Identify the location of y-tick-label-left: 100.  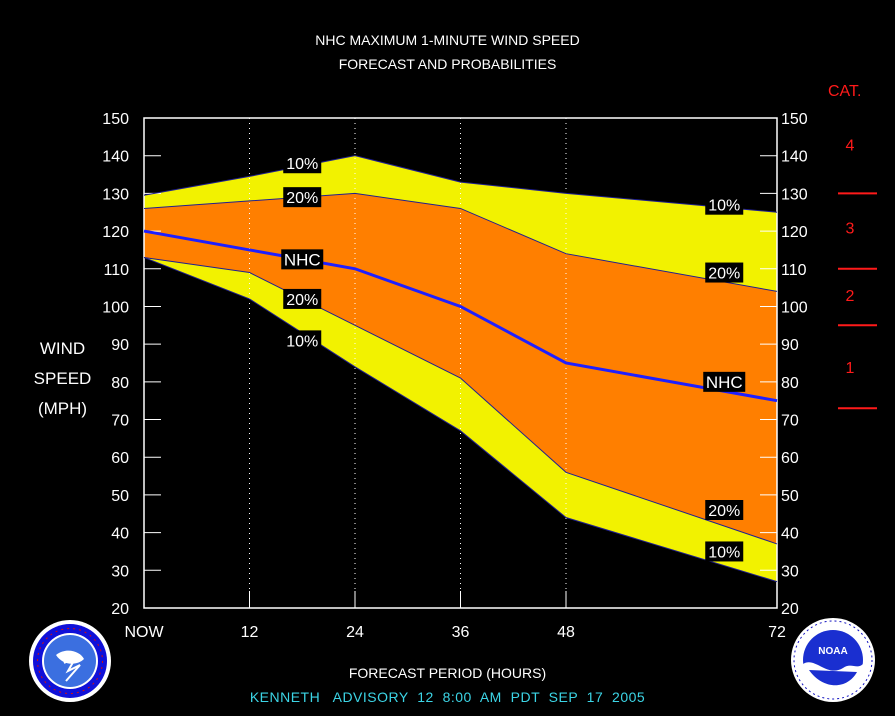
(115, 307).